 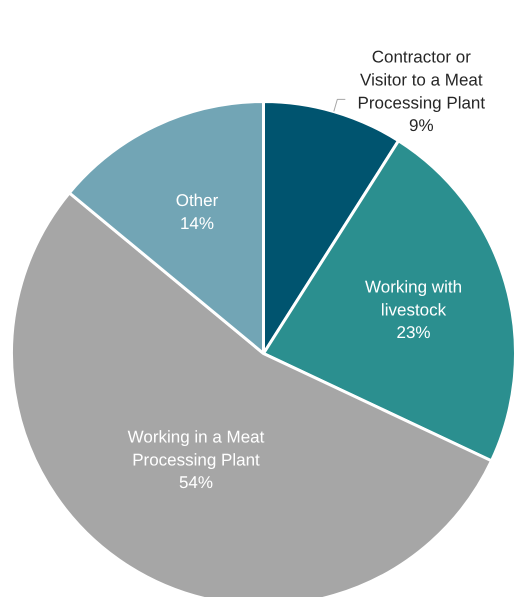 What do you see at coordinates (197, 200) in the screenshot?
I see `slice-label: Other` at bounding box center [197, 200].